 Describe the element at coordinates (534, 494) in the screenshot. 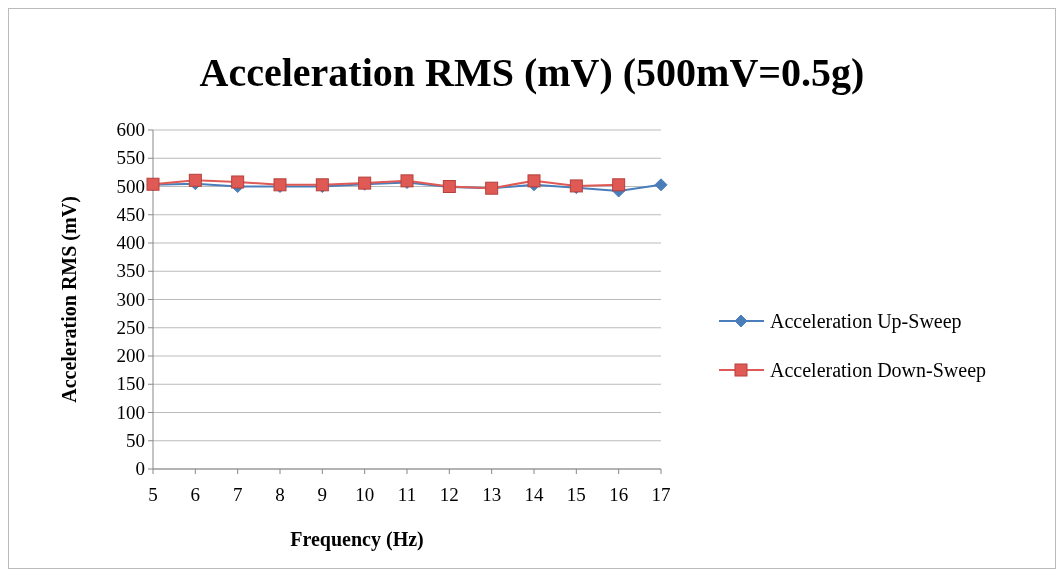

I see `x-tick-label: 14` at that location.